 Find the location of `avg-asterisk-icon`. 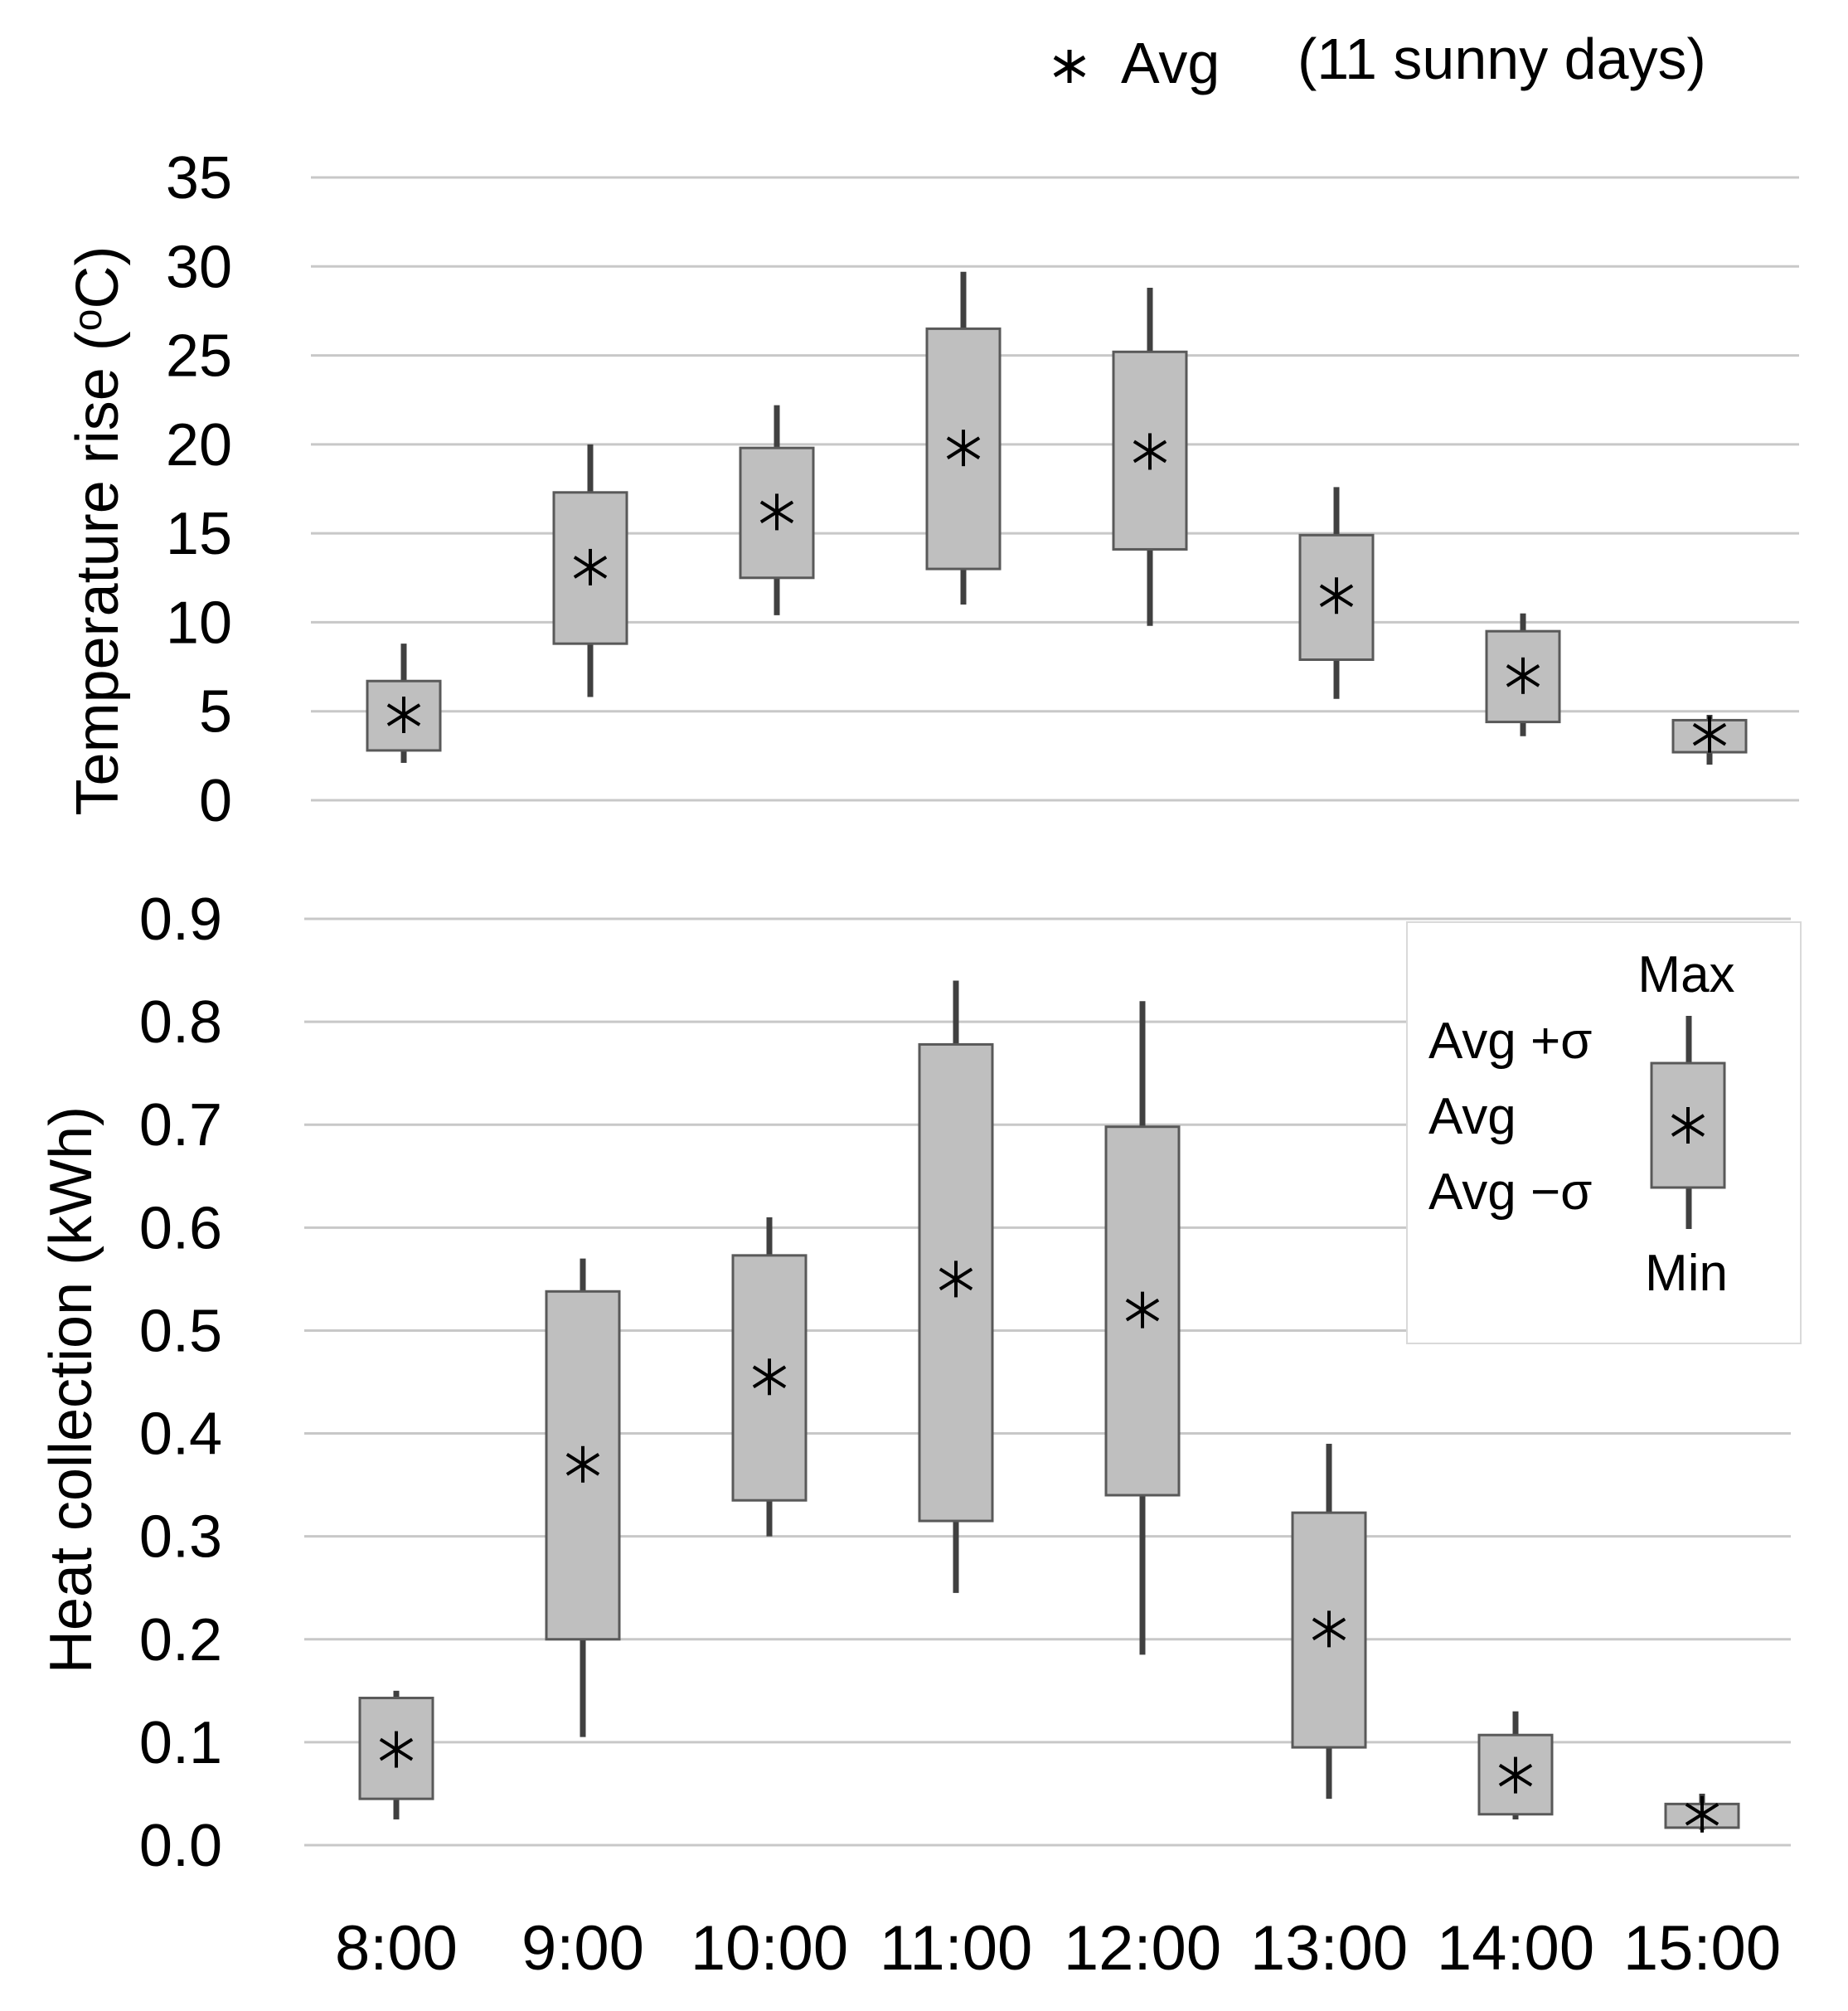

avg-asterisk-icon is located at coordinates (1069, 66).